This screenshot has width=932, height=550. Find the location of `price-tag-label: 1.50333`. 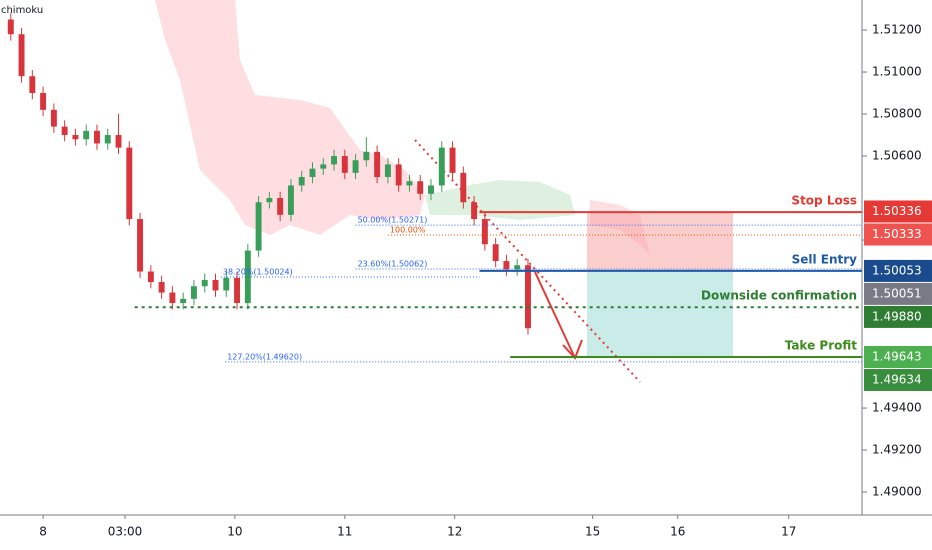

price-tag-label: 1.50333 is located at coordinates (897, 234).